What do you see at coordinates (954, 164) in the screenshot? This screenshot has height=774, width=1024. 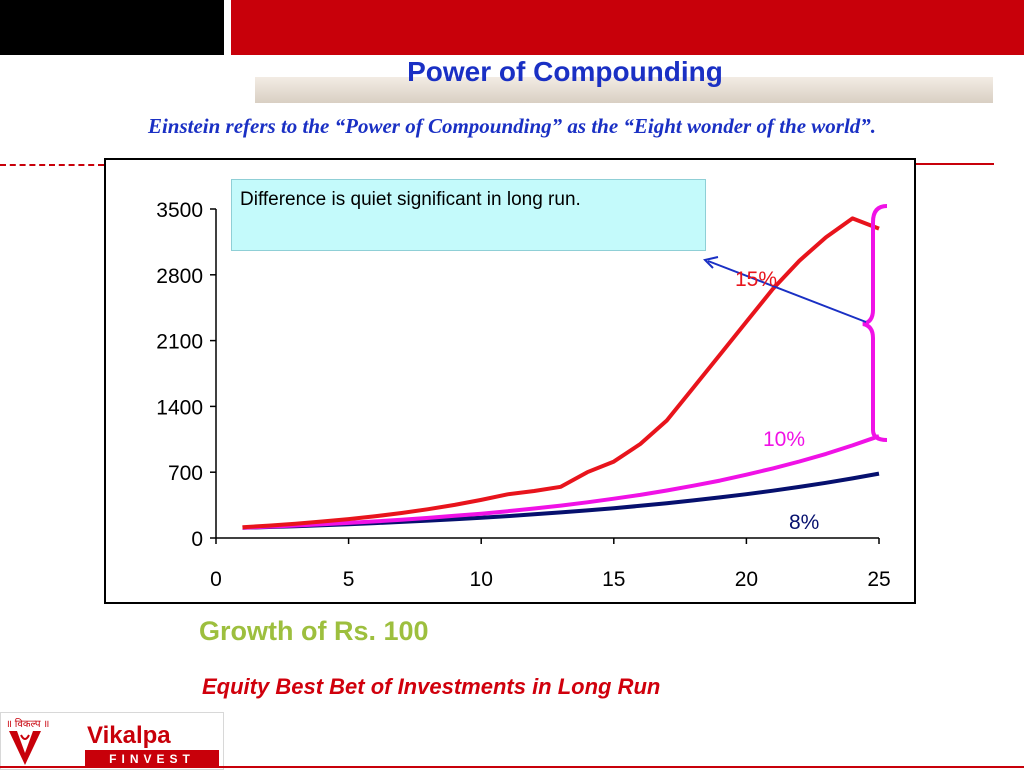 I see `red-divider` at bounding box center [954, 164].